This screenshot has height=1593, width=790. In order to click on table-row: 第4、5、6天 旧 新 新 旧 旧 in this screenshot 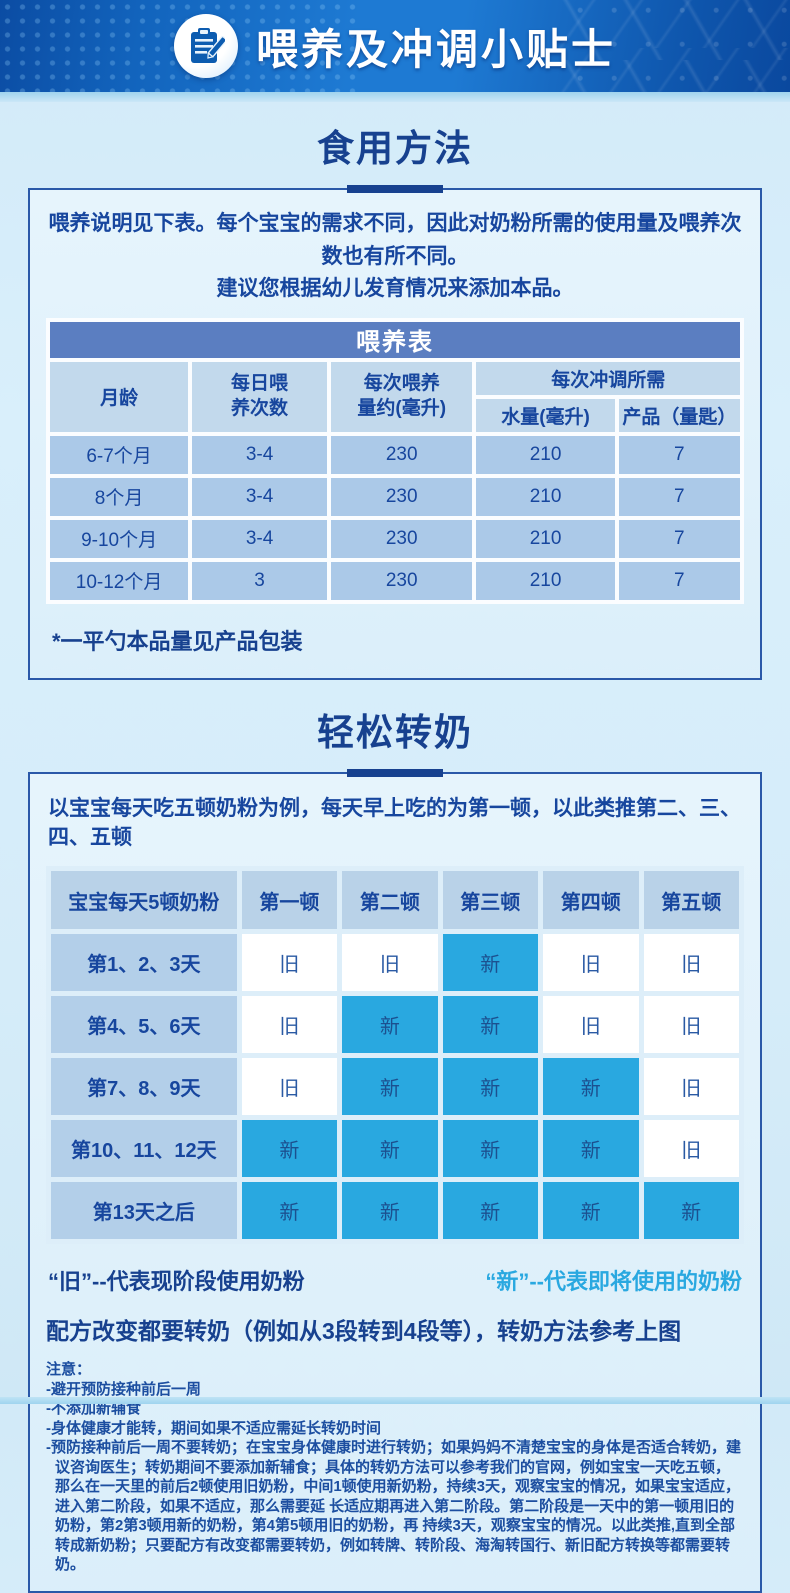, I will do `click(395, 1025)`.